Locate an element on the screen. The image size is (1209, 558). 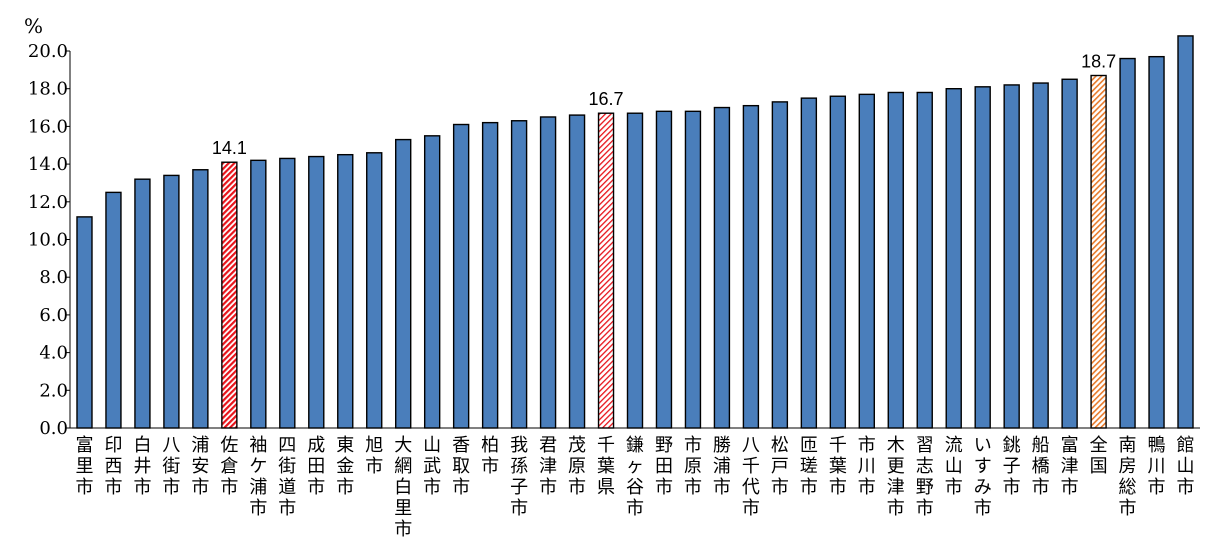
x-tick-label: 富津市 is located at coordinates (1070, 466).